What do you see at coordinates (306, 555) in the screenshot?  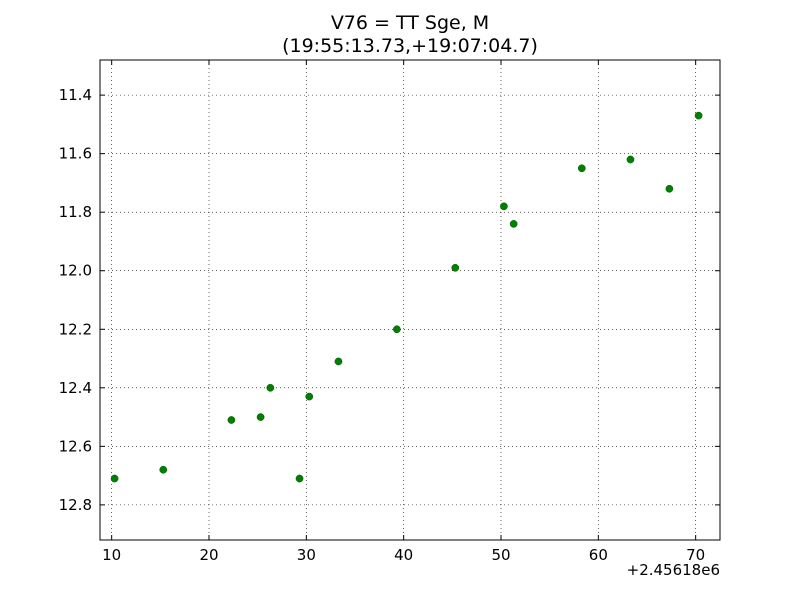 I see `x-tick-label: 30` at bounding box center [306, 555].